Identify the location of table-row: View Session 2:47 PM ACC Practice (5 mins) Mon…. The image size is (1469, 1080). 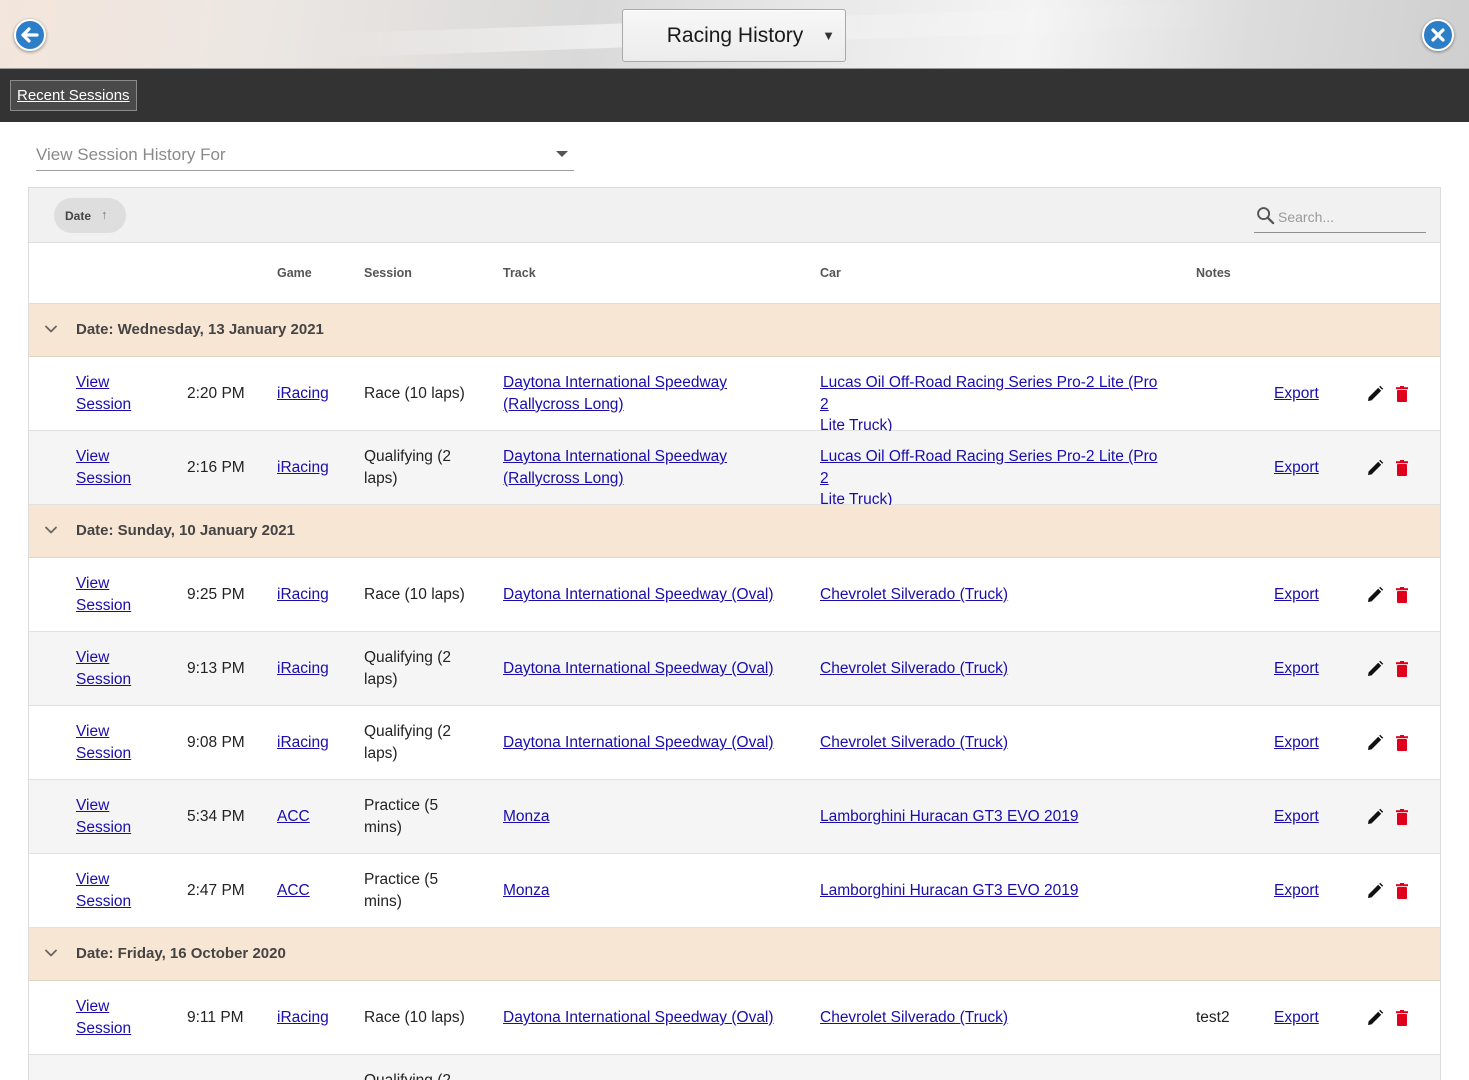
(734, 891).